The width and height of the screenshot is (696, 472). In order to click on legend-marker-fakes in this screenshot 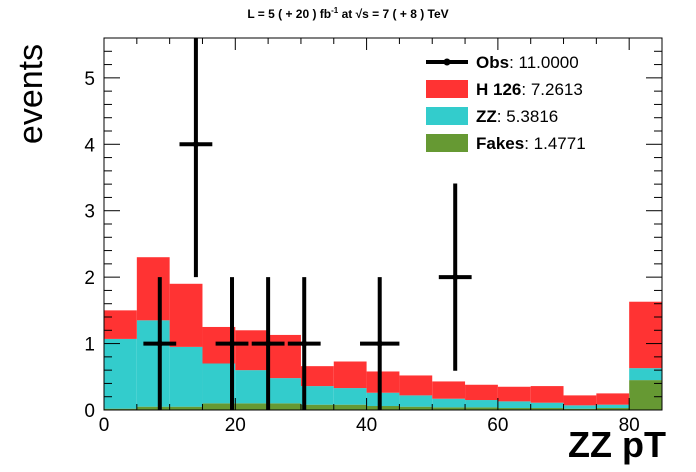, I will do `click(447, 143)`.